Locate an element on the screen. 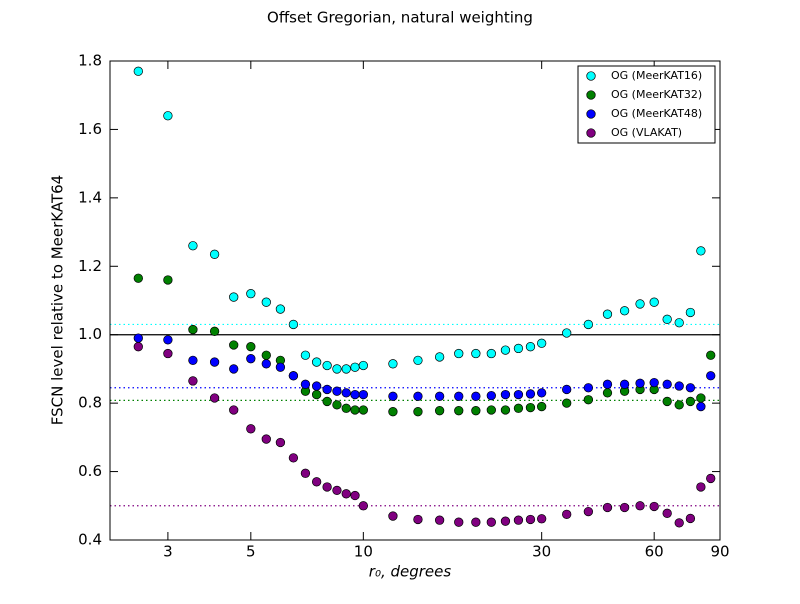 The height and width of the screenshot is (604, 800). y-tick-label: 1.4 is located at coordinates (90, 197).